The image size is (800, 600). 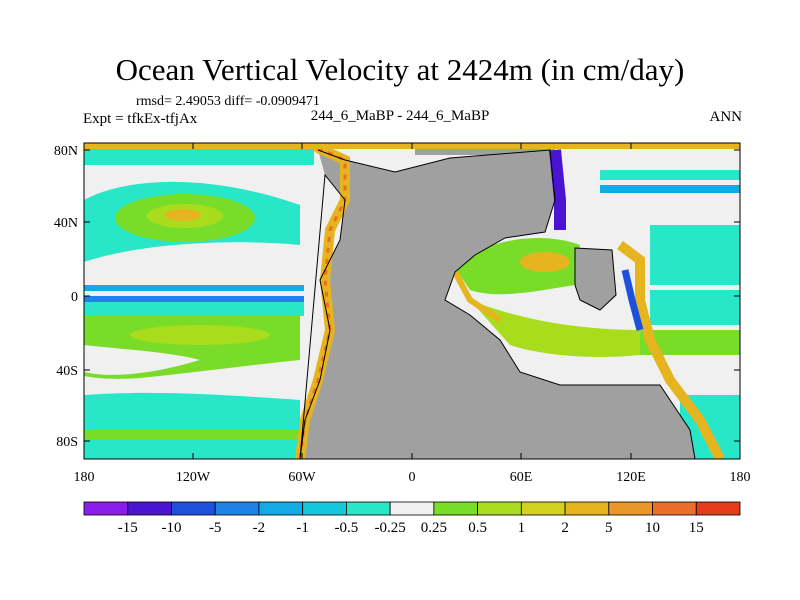 What do you see at coordinates (477, 528) in the screenshot?
I see `colorbar-label: 0.5` at bounding box center [477, 528].